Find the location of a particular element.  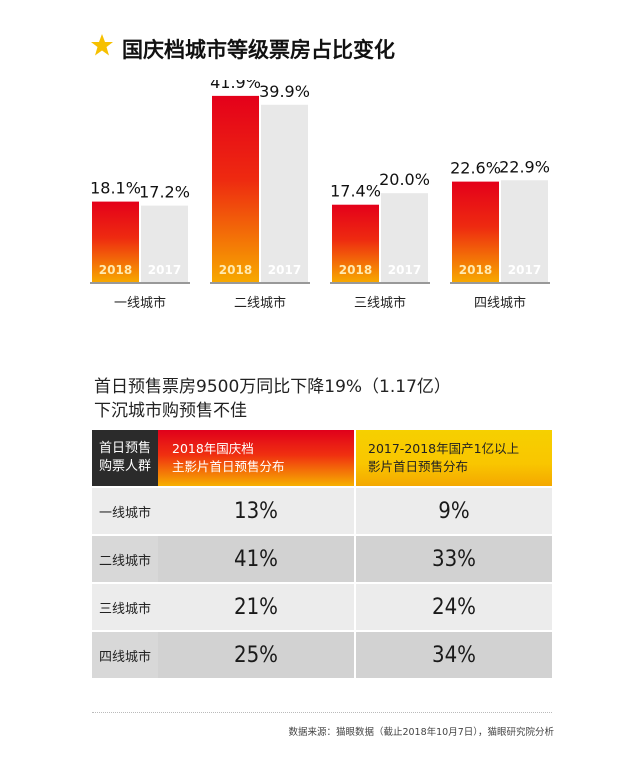

star-icon is located at coordinates (102, 45).